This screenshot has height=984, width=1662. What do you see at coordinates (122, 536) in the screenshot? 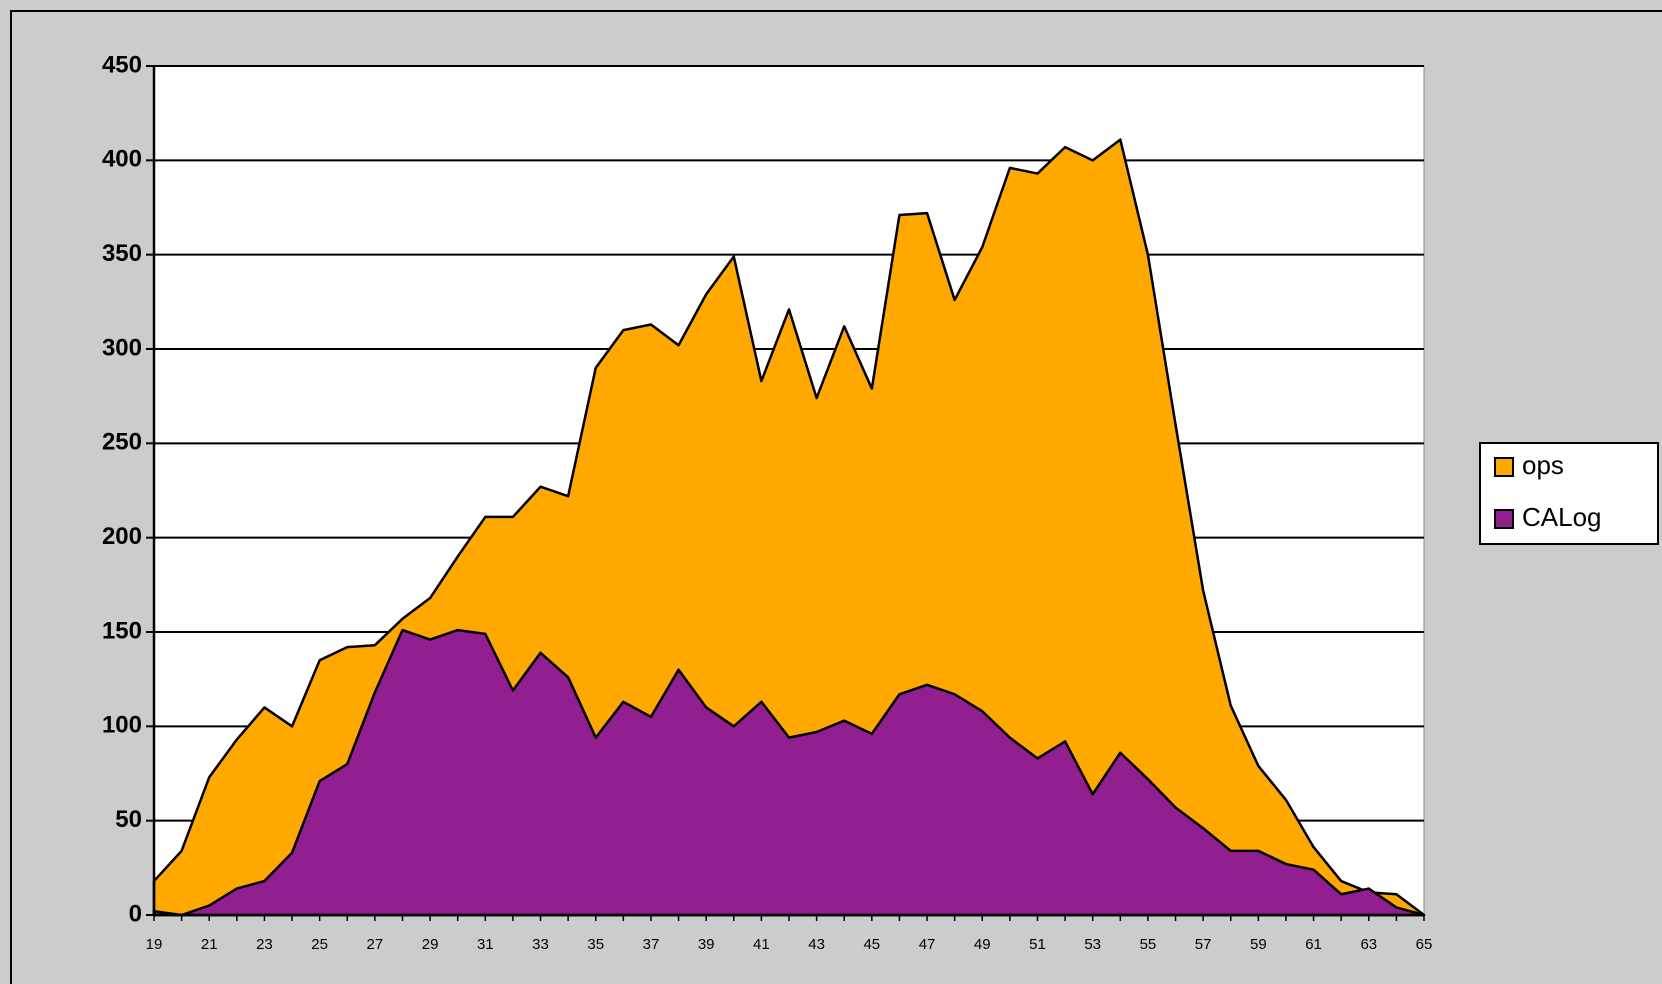
I see `y-tick-label: 200` at bounding box center [122, 536].